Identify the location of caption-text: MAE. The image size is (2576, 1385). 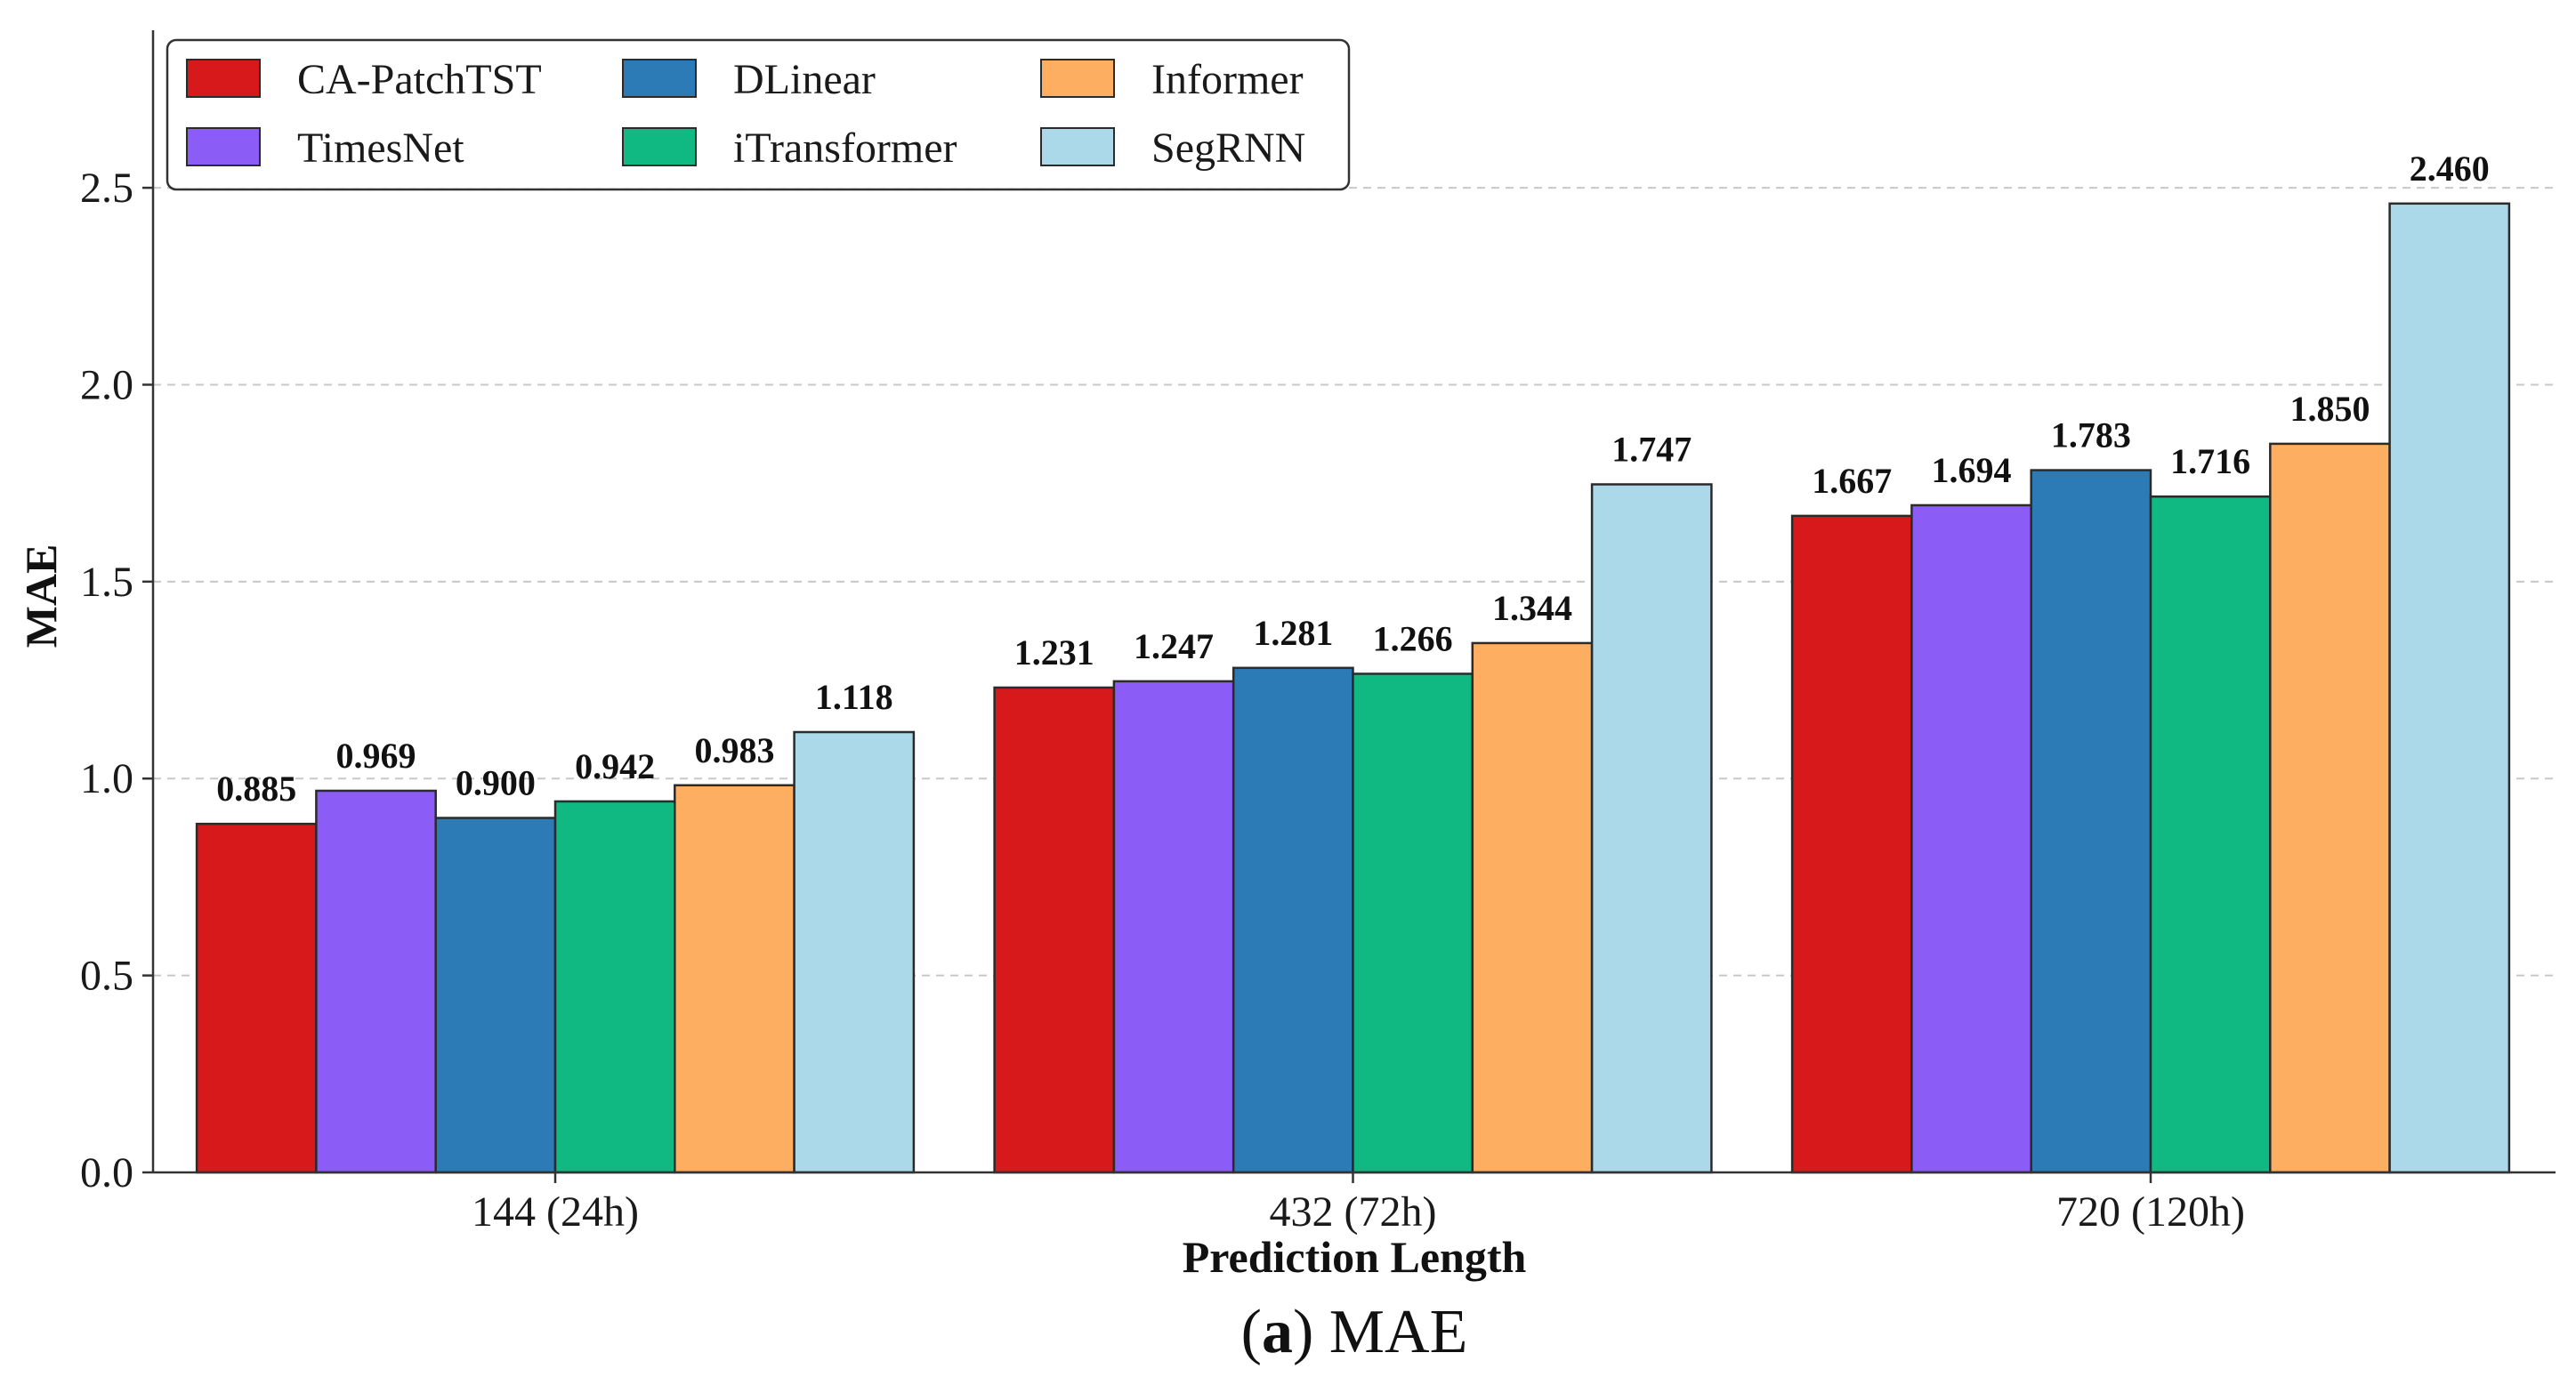
(1390, 1332).